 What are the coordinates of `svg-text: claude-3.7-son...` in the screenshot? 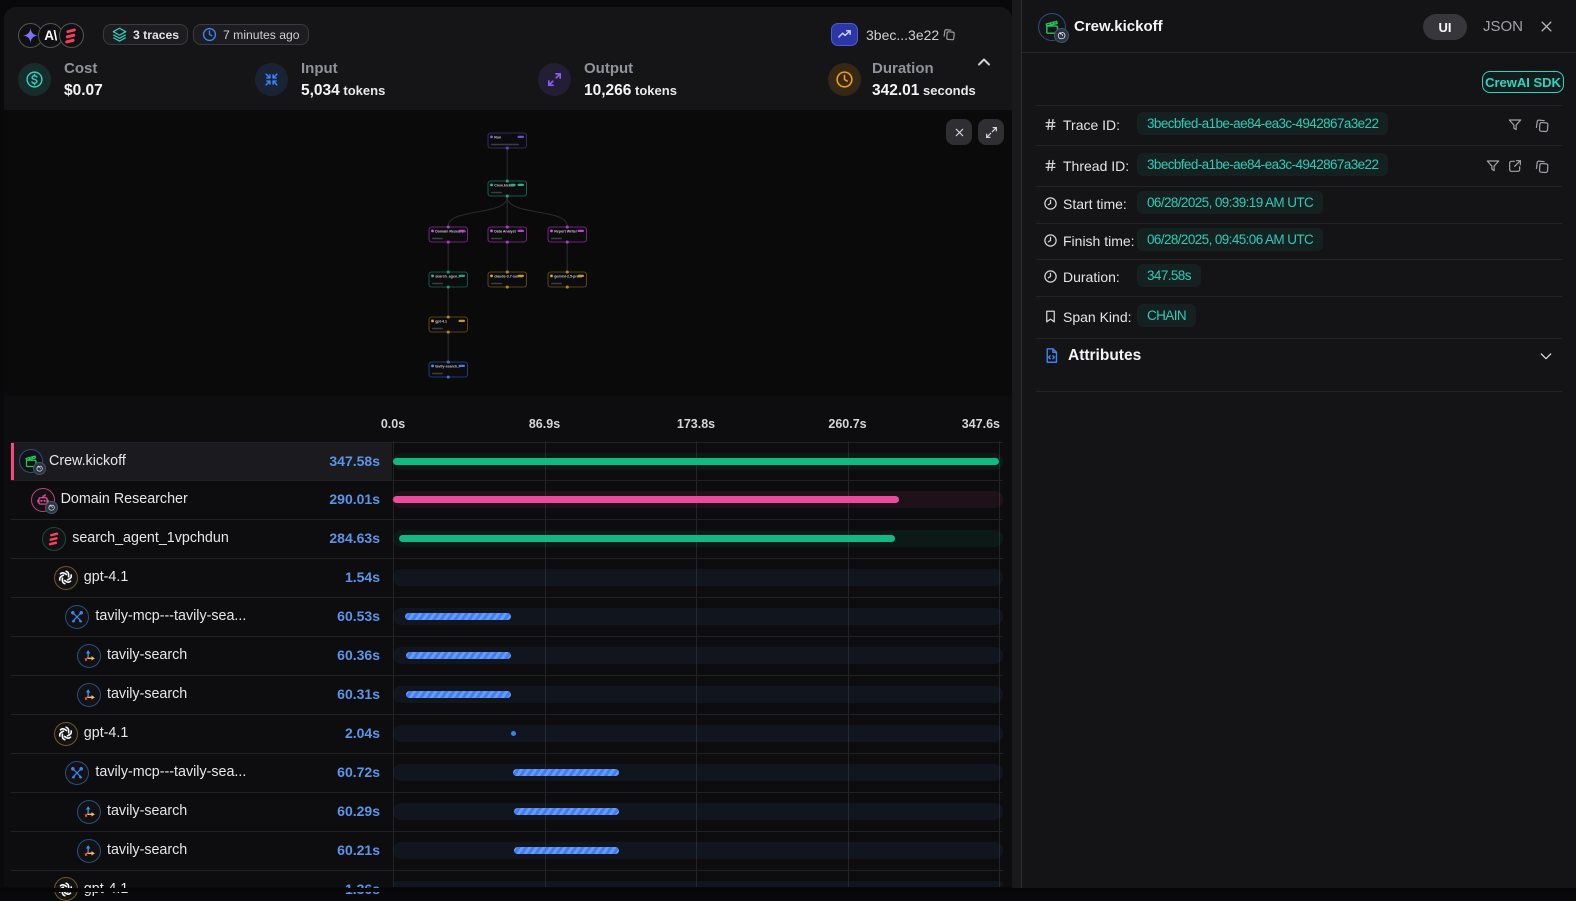 It's located at (508, 276).